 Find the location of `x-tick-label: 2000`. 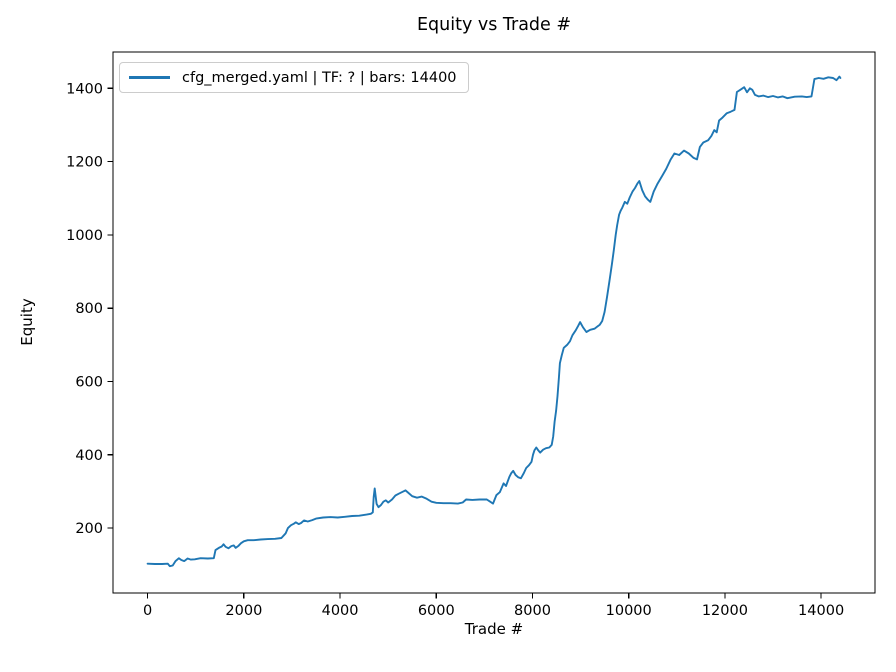

x-tick-label: 2000 is located at coordinates (243, 611).